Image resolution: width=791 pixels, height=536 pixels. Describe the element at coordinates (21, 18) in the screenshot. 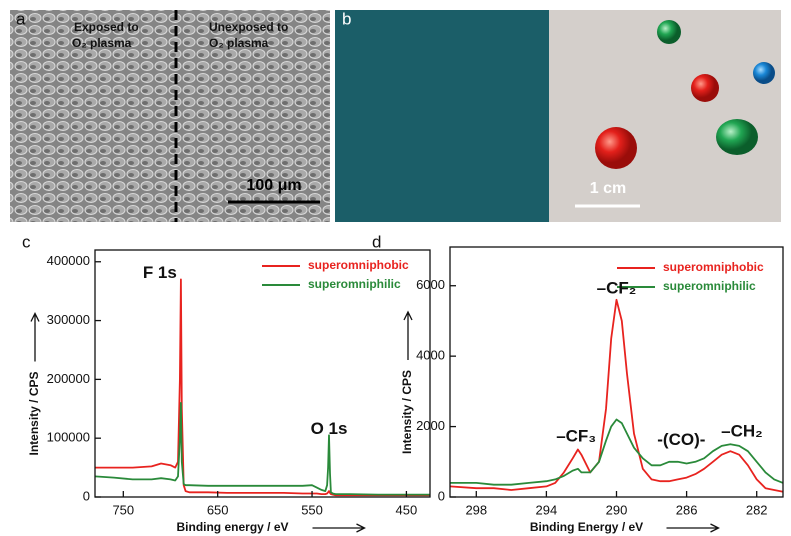

I see `panel-label: a` at that location.